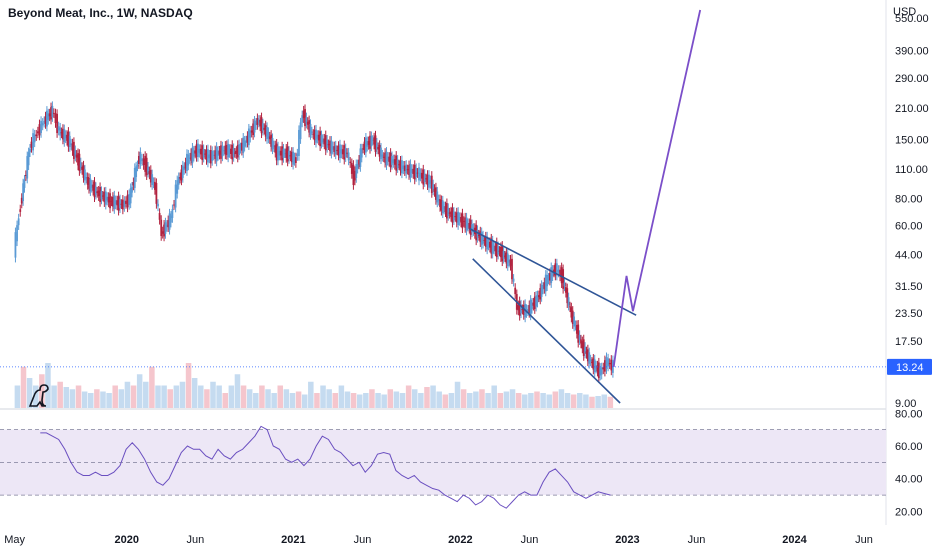 This screenshot has height=555, width=932. I want to click on price-tick-label: 17.50, so click(909, 342).